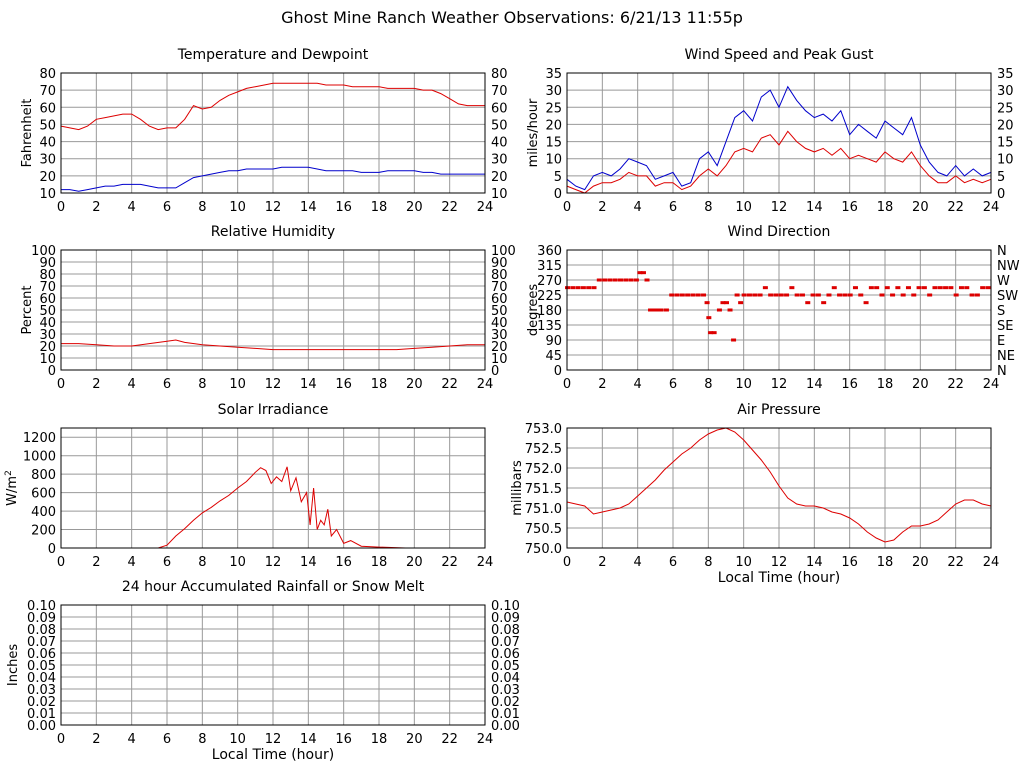 Image resolution: width=1024 pixels, height=768 pixels. What do you see at coordinates (495, 371) in the screenshot?
I see `right-tick-label: 0` at bounding box center [495, 371].